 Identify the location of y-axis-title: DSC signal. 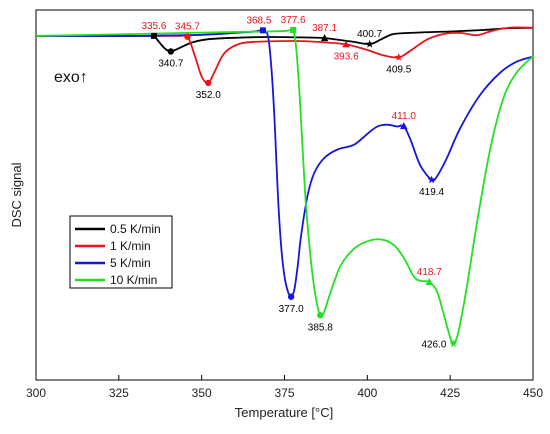
(16, 194).